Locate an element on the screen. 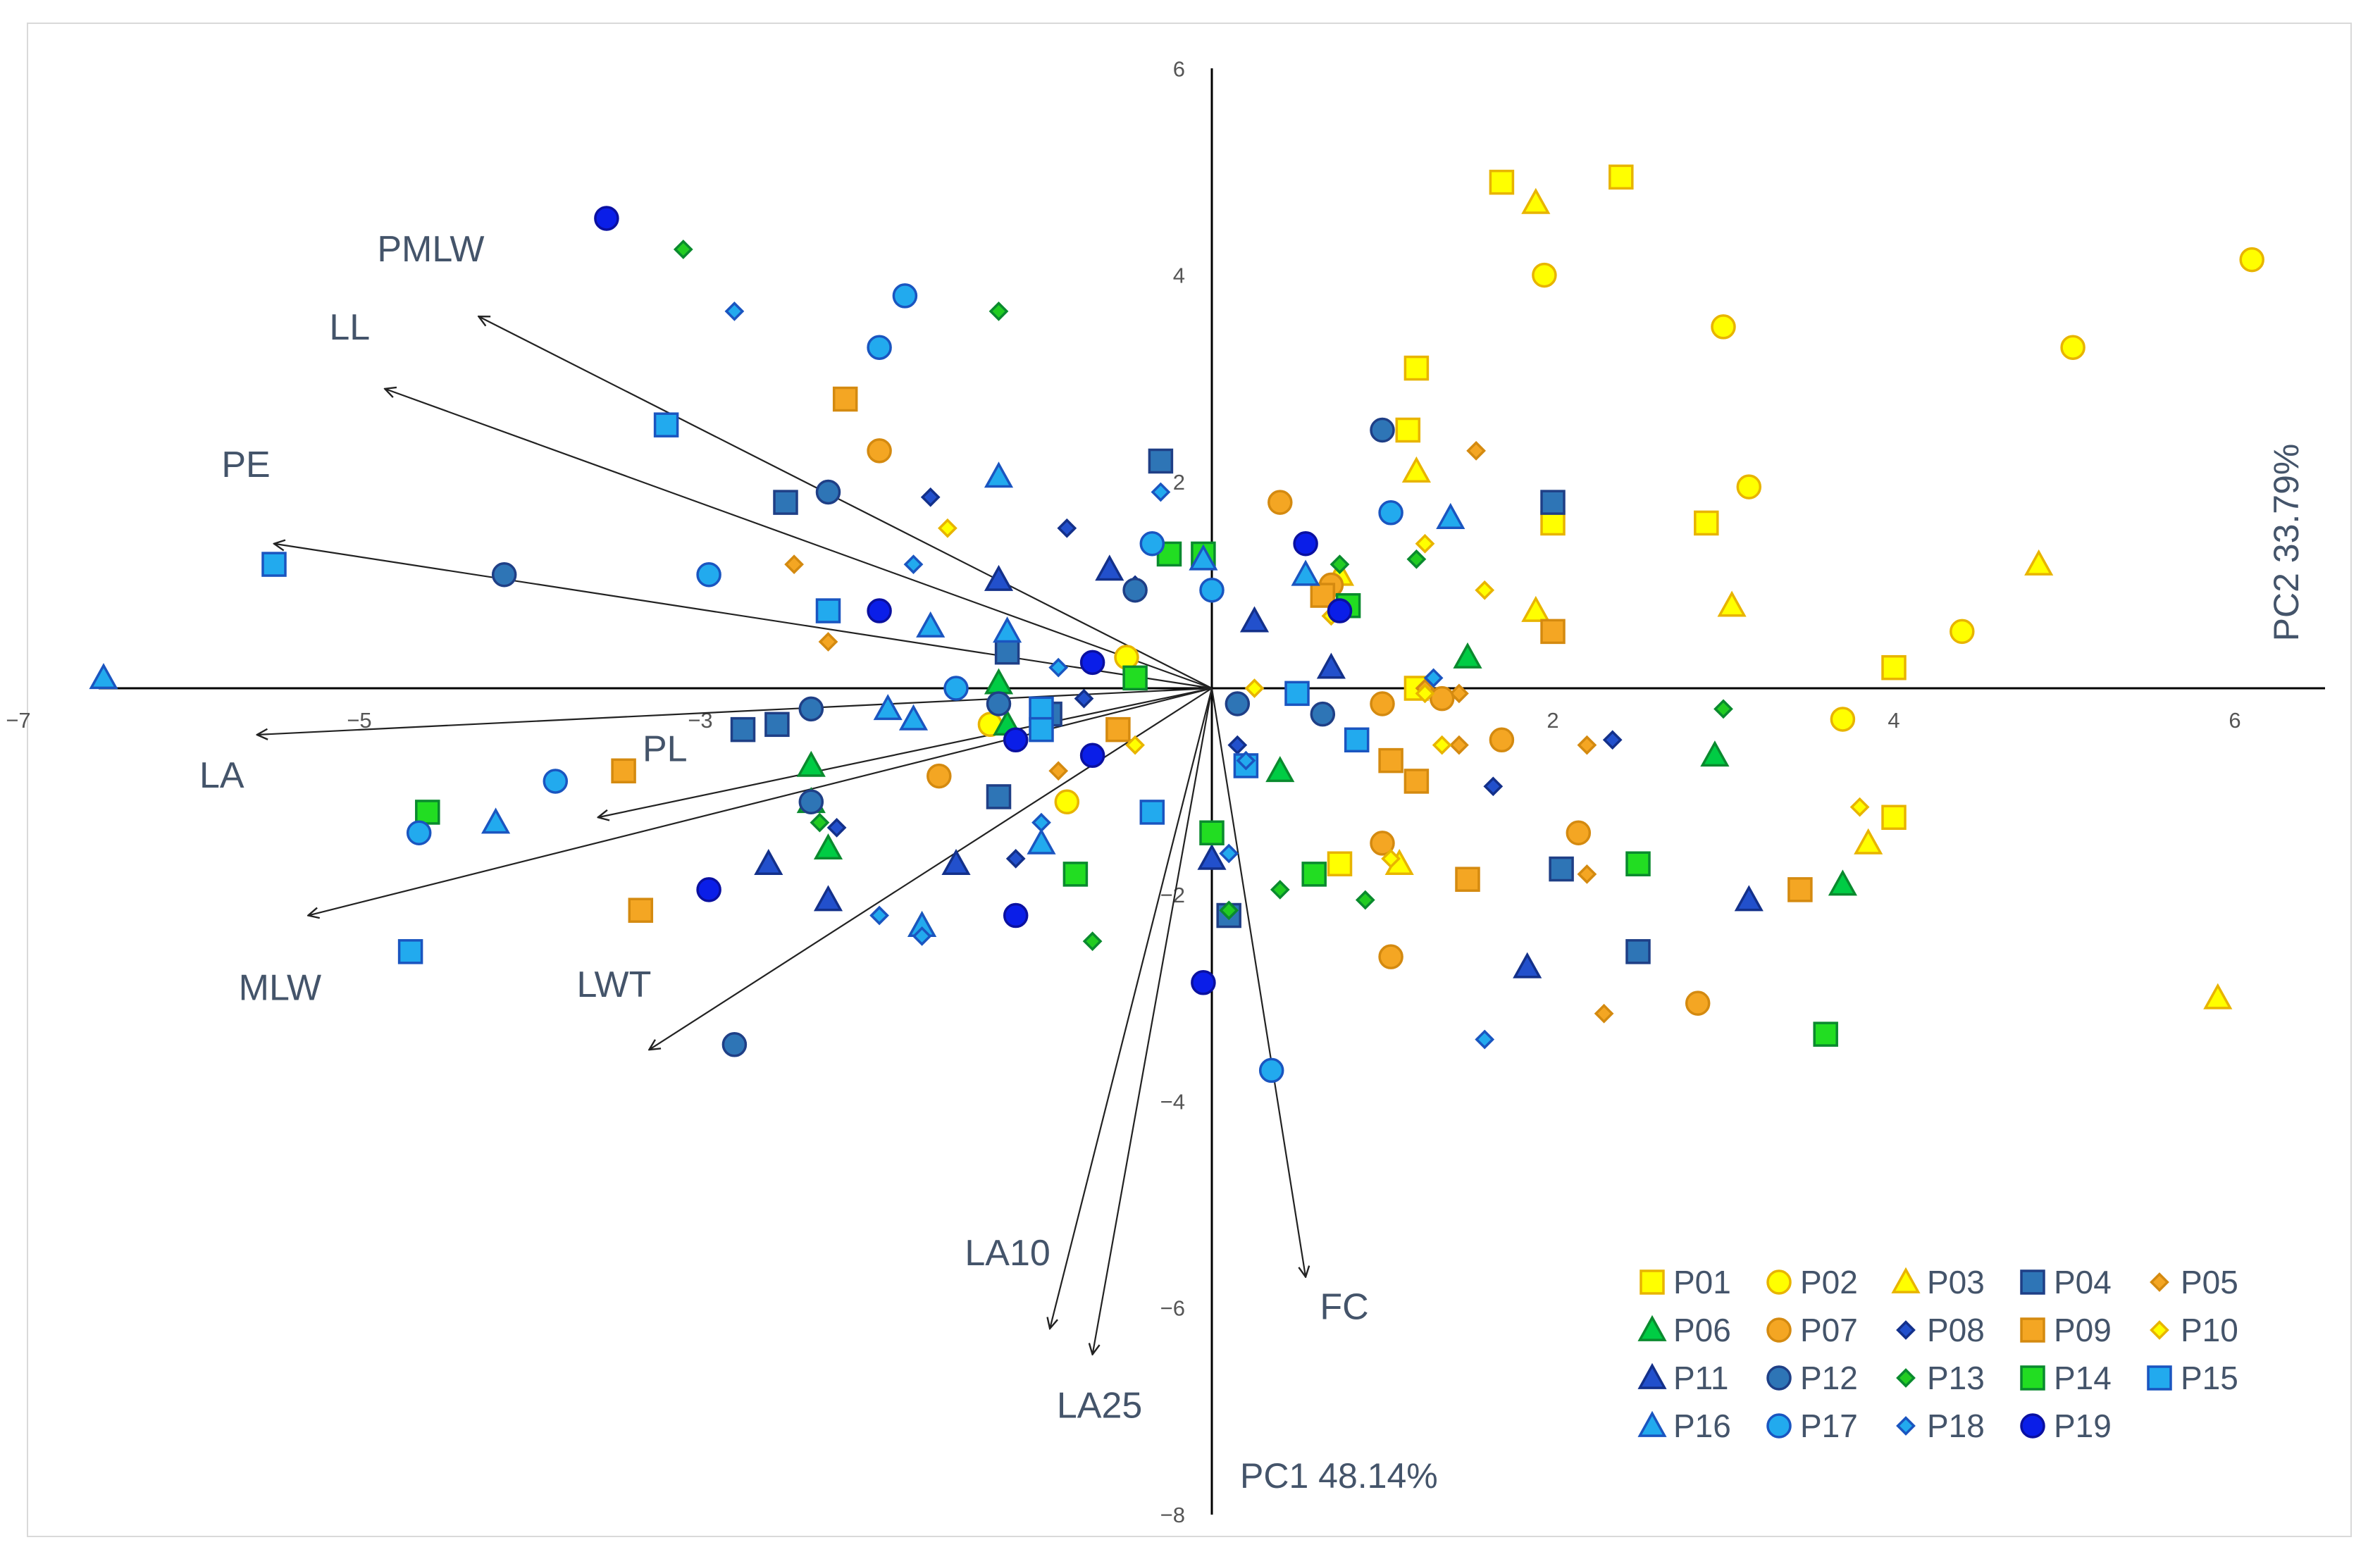  legend-label-p18: P18 is located at coordinates (1956, 1426).